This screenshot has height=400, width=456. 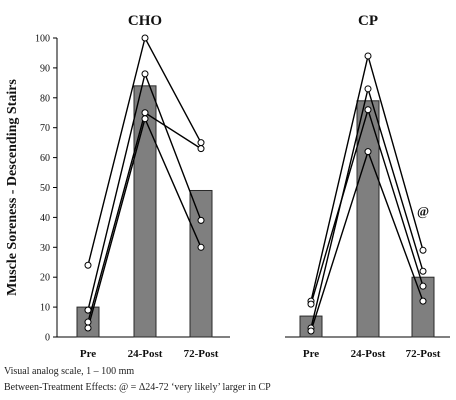 What do you see at coordinates (45, 188) in the screenshot?
I see `y-tick-label: 50` at bounding box center [45, 188].